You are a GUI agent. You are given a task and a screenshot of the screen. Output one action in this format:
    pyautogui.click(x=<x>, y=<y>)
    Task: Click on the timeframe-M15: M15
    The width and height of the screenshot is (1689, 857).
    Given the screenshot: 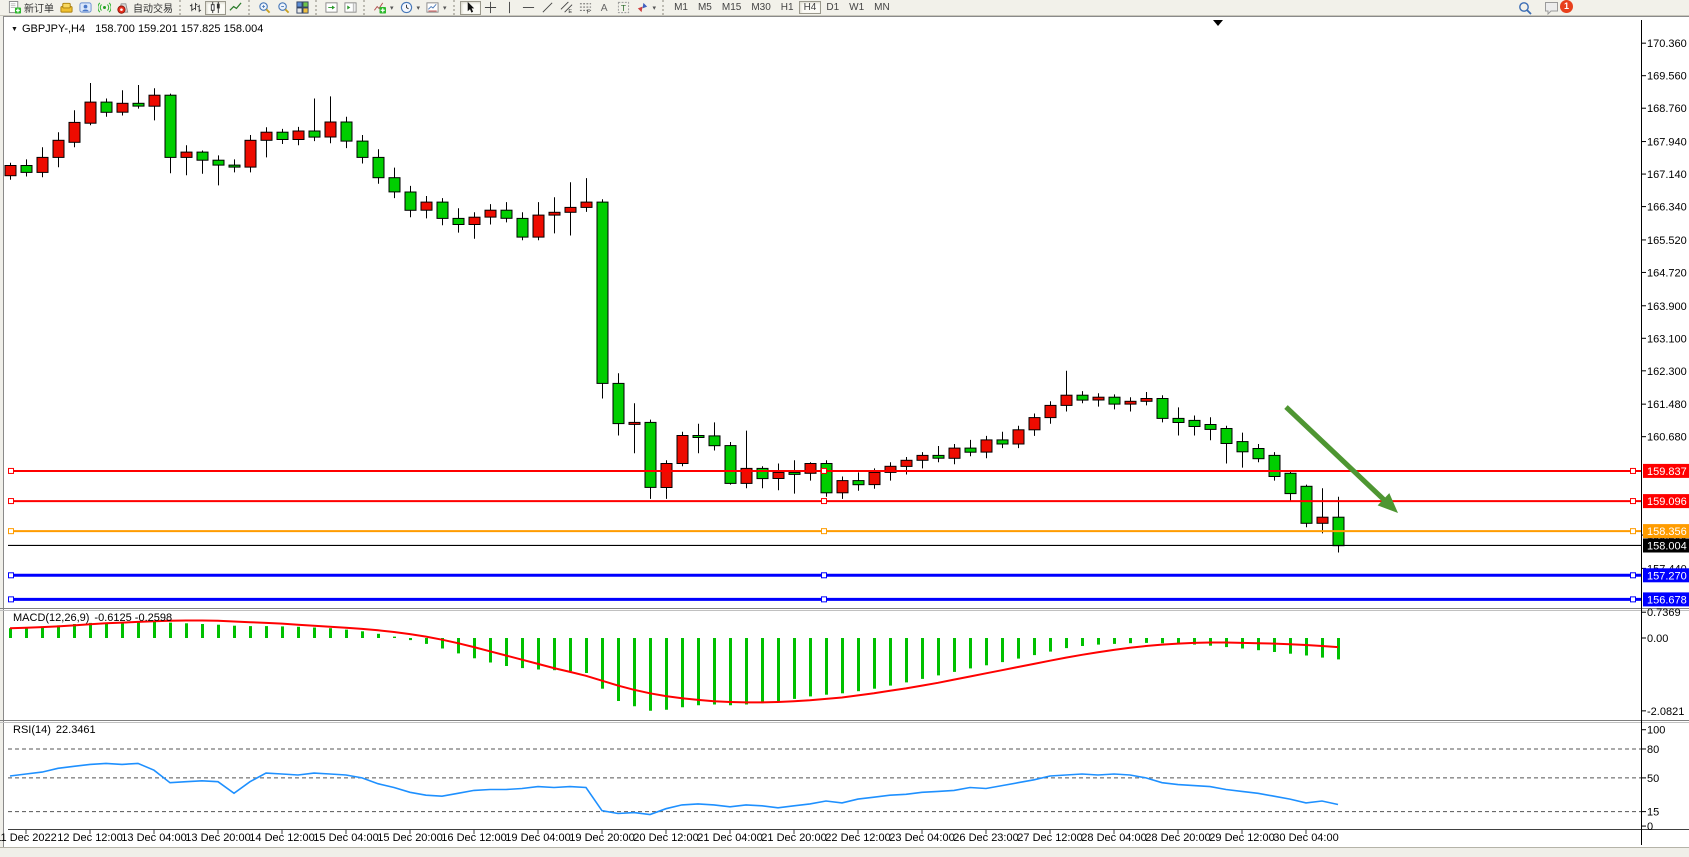 What is the action you would take?
    pyautogui.click(x=731, y=7)
    